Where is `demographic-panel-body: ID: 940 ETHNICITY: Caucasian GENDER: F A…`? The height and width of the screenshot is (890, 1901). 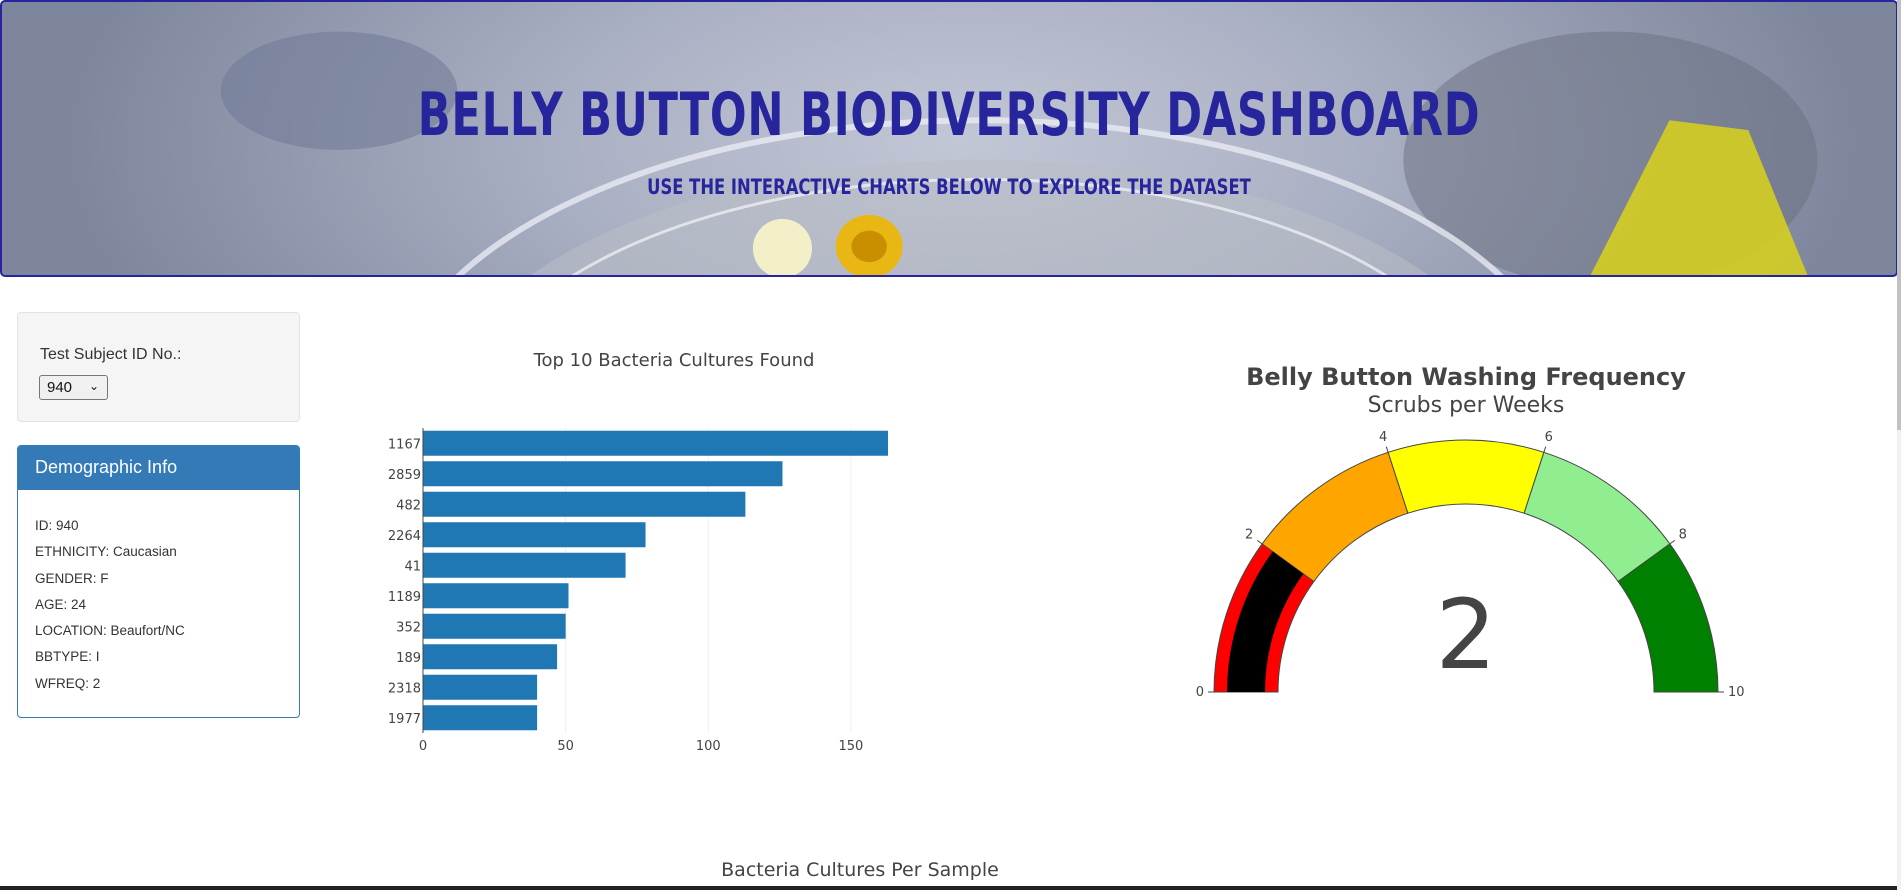
demographic-panel-body: ID: 940 ETHNICITY: Caucasian GENDER: F A… is located at coordinates (158, 595).